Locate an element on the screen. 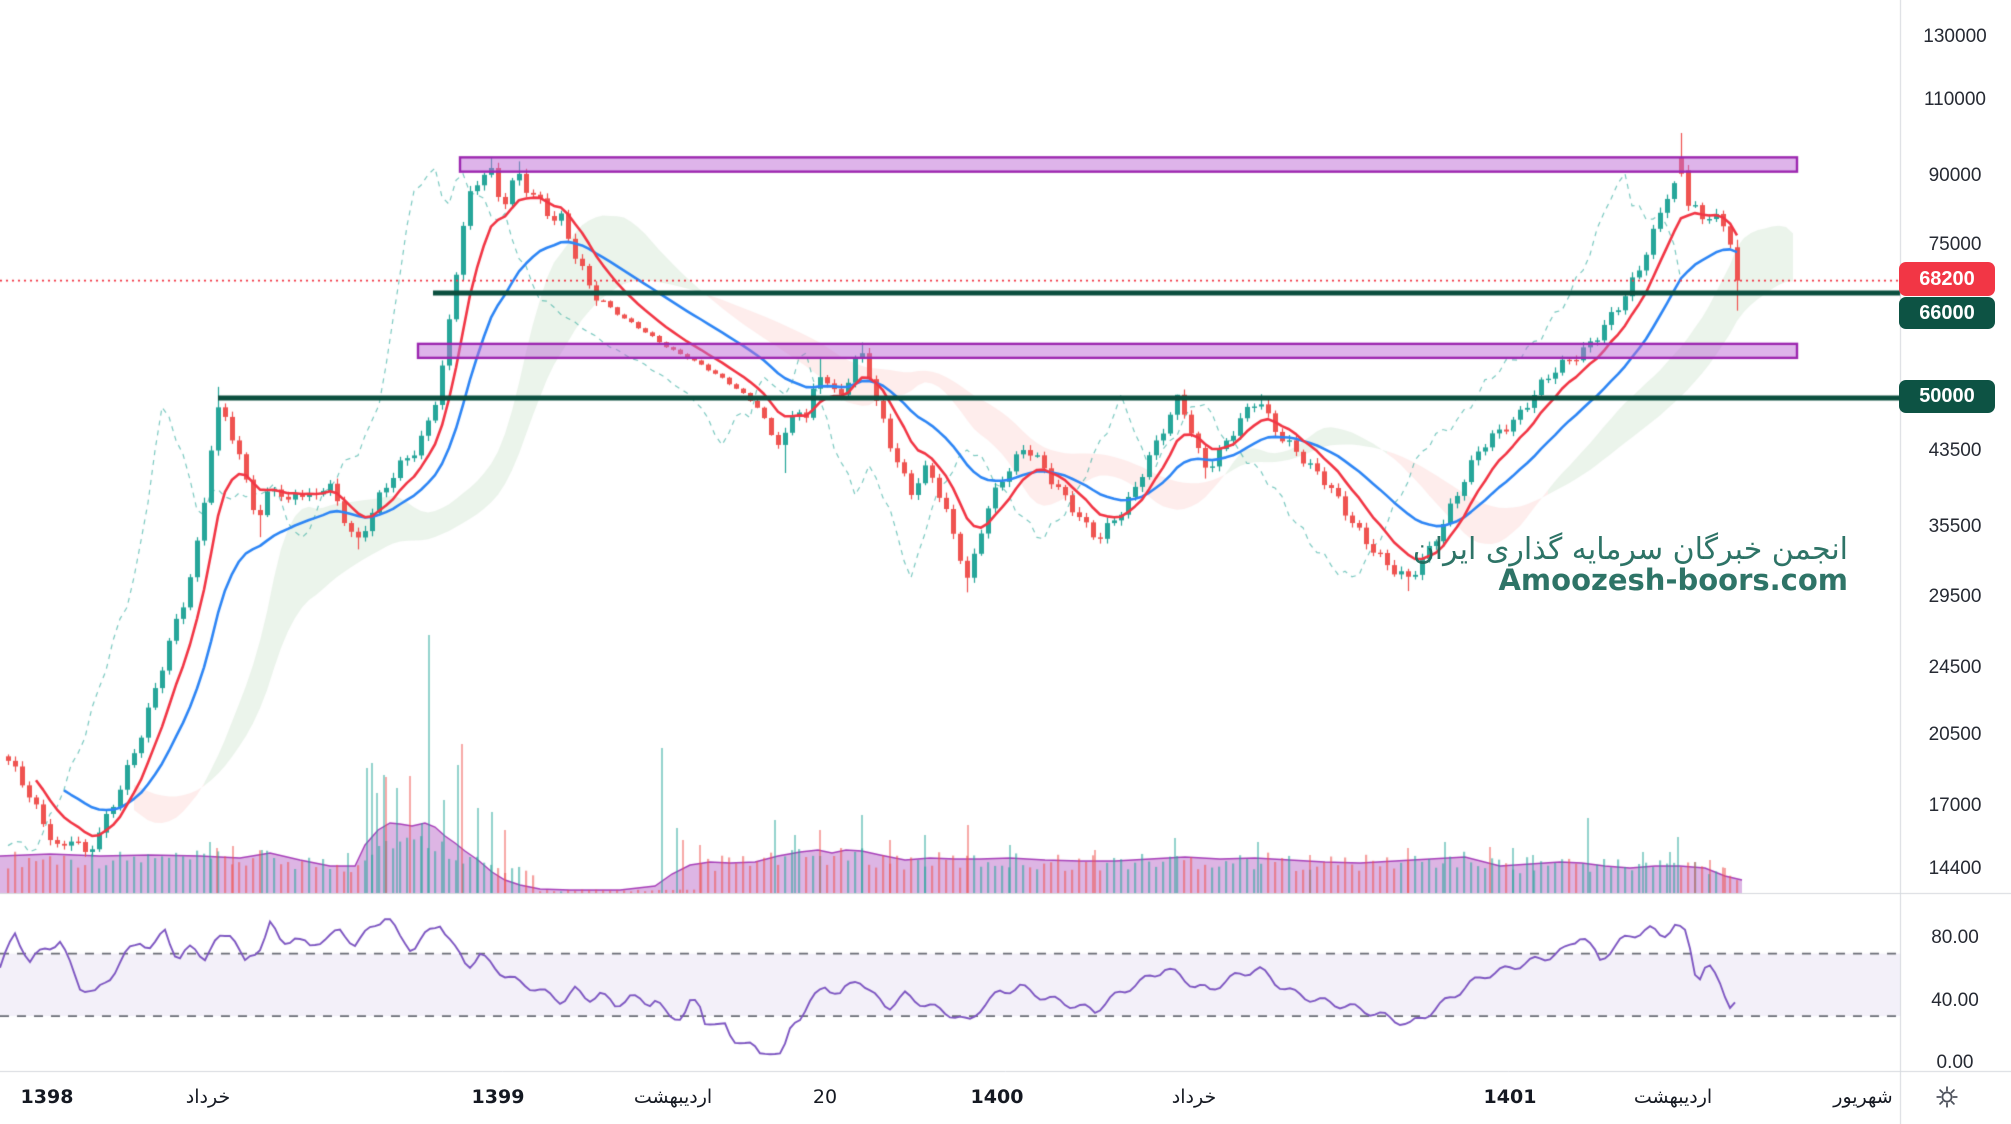  rsi-tick-label: 40.00 is located at coordinates (1955, 1000).